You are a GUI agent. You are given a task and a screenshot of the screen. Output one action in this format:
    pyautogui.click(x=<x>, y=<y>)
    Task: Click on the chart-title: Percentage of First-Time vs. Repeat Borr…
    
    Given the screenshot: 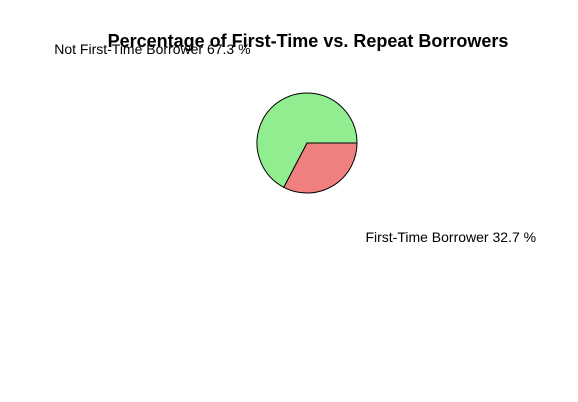 What is the action you would take?
    pyautogui.click(x=308, y=41)
    